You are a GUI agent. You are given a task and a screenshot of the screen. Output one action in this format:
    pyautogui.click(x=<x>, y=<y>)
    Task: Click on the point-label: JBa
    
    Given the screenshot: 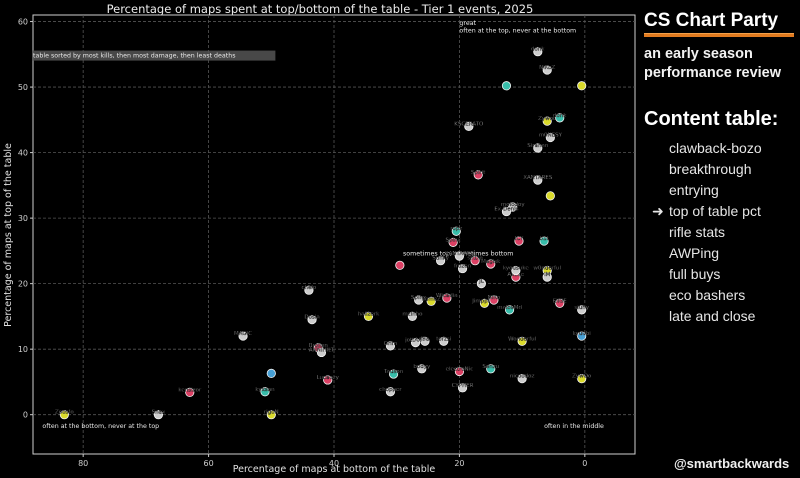 What is the action you would take?
    pyautogui.click(x=425, y=339)
    